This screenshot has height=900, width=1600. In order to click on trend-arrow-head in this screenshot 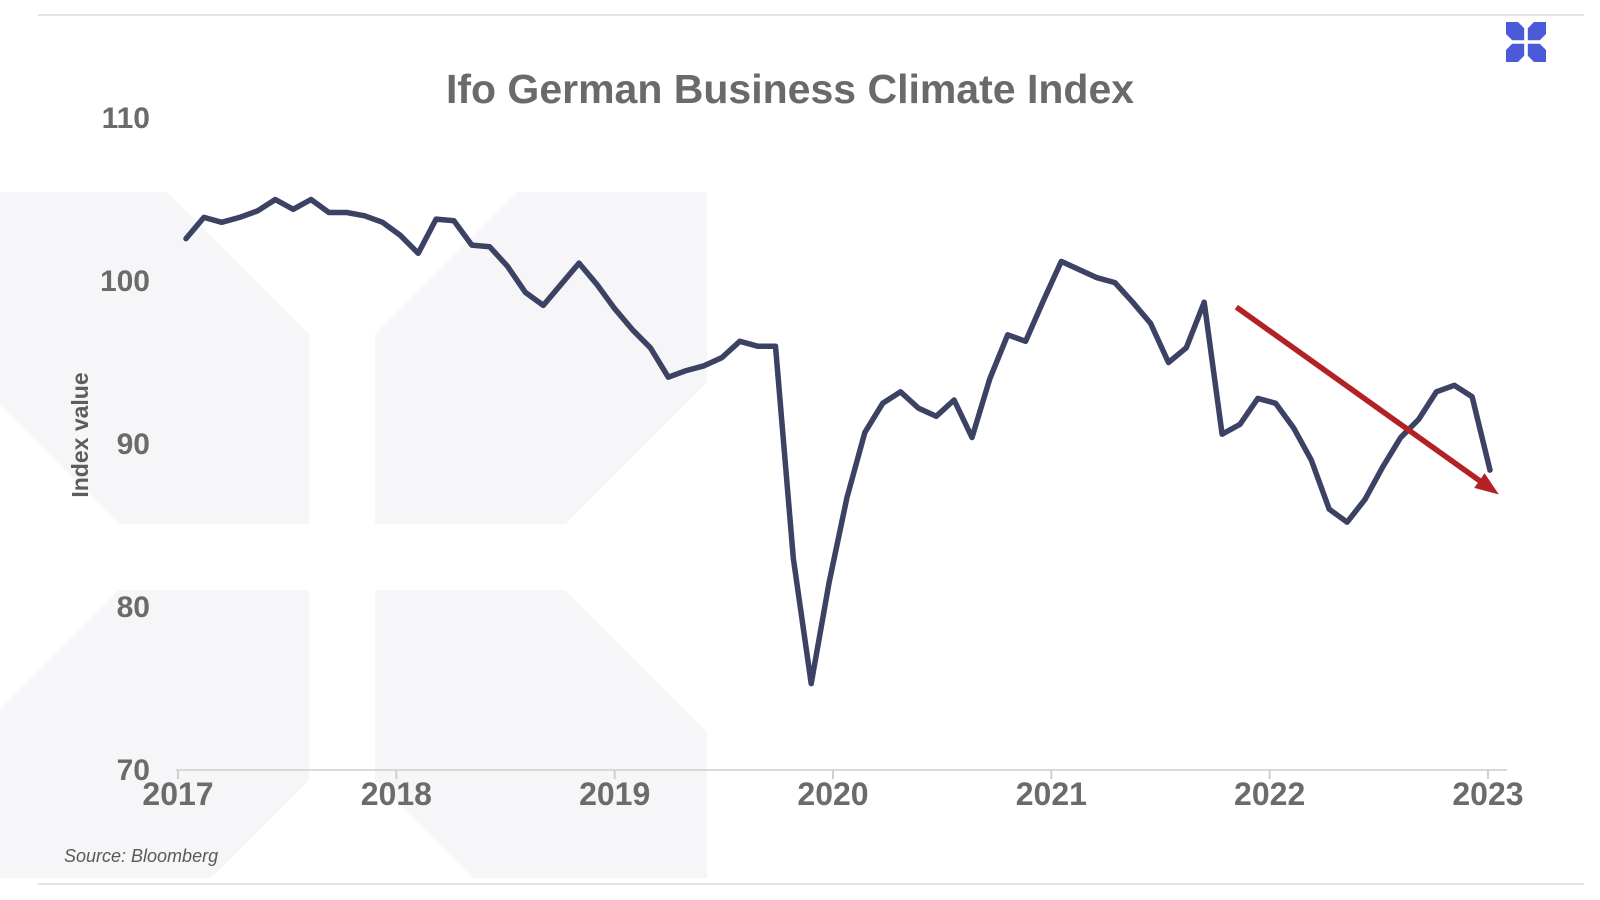, I will do `click(1486, 484)`.